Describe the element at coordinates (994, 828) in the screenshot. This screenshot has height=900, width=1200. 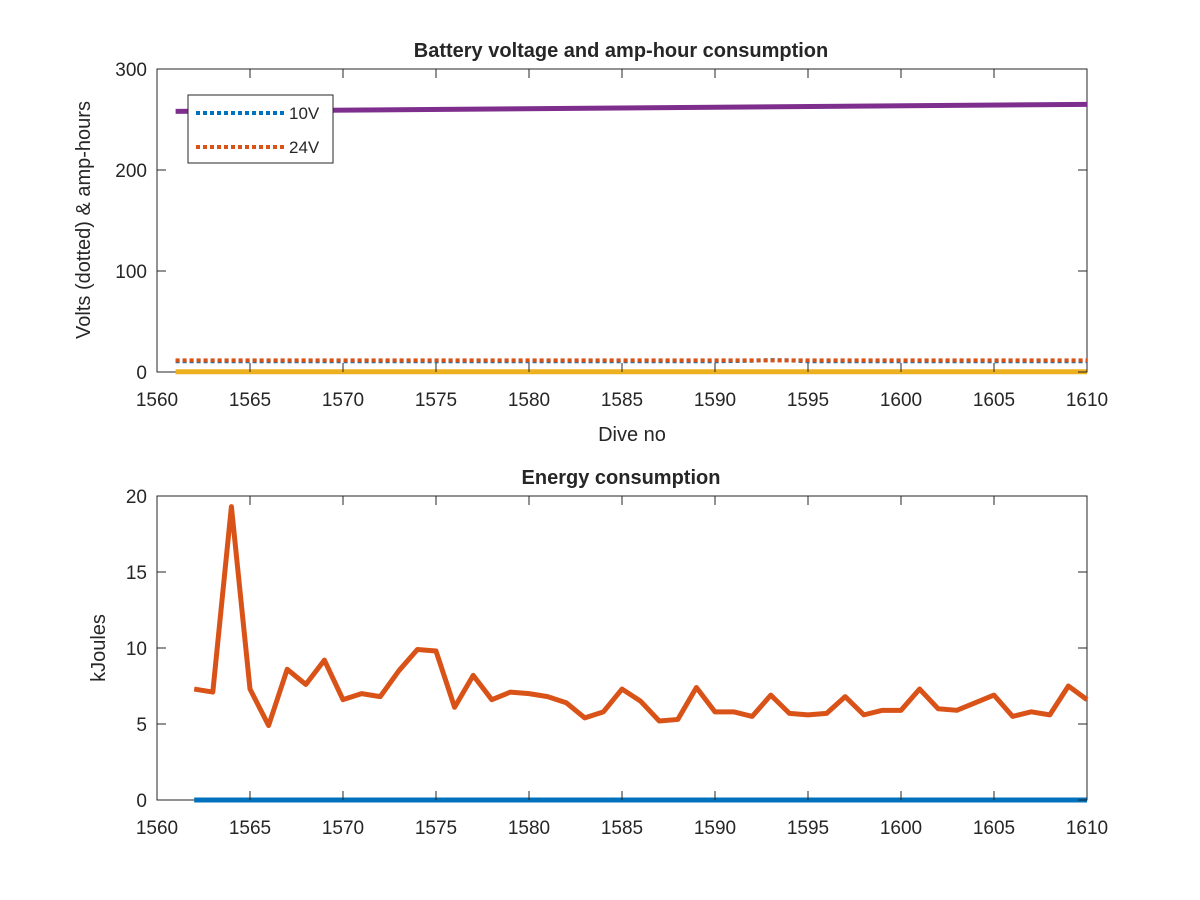
I see `energy-xtick-label-1605: 1605` at that location.